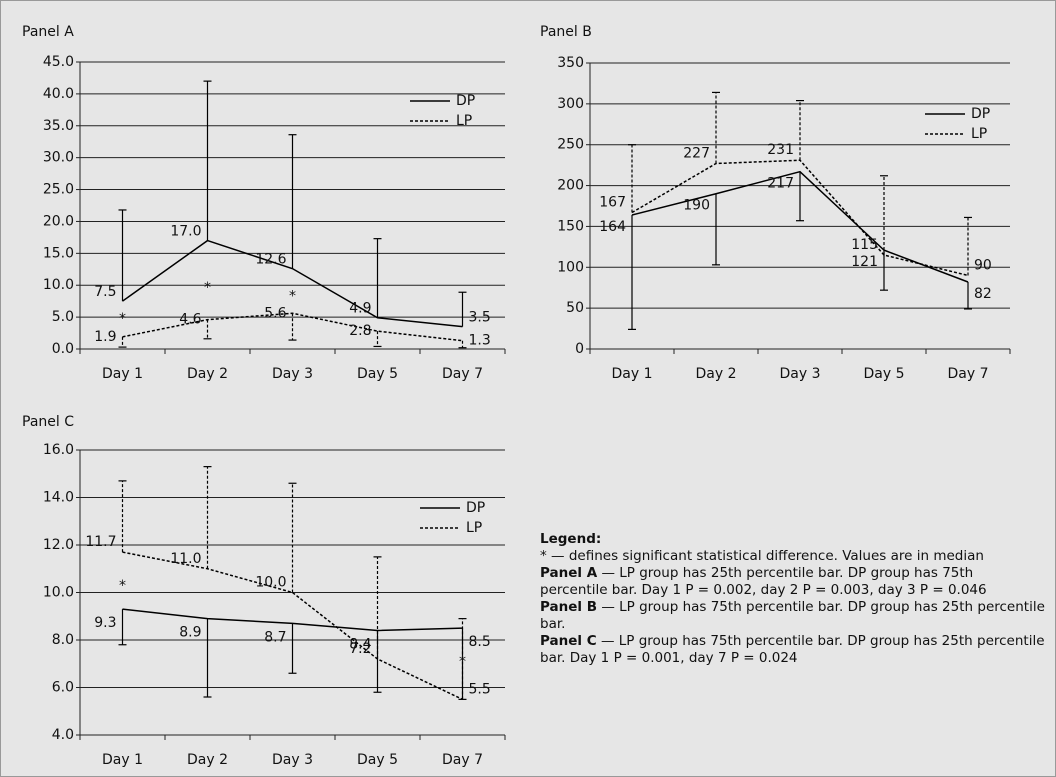 Image resolution: width=1056 pixels, height=777 pixels. Describe the element at coordinates (185, 232) in the screenshot. I see `value-label: 17.0` at that location.